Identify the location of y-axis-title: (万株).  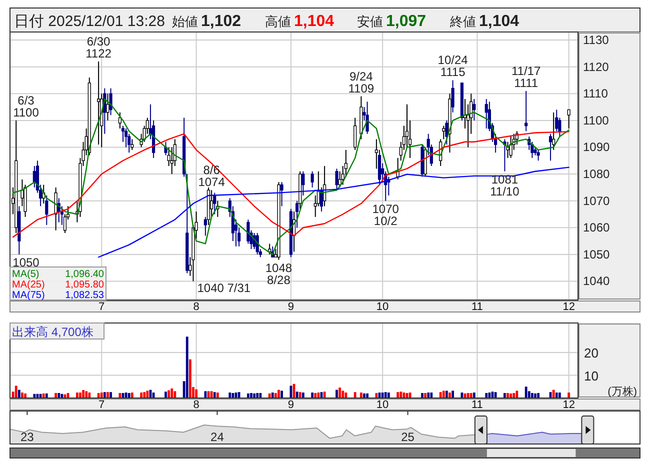
(622, 391).